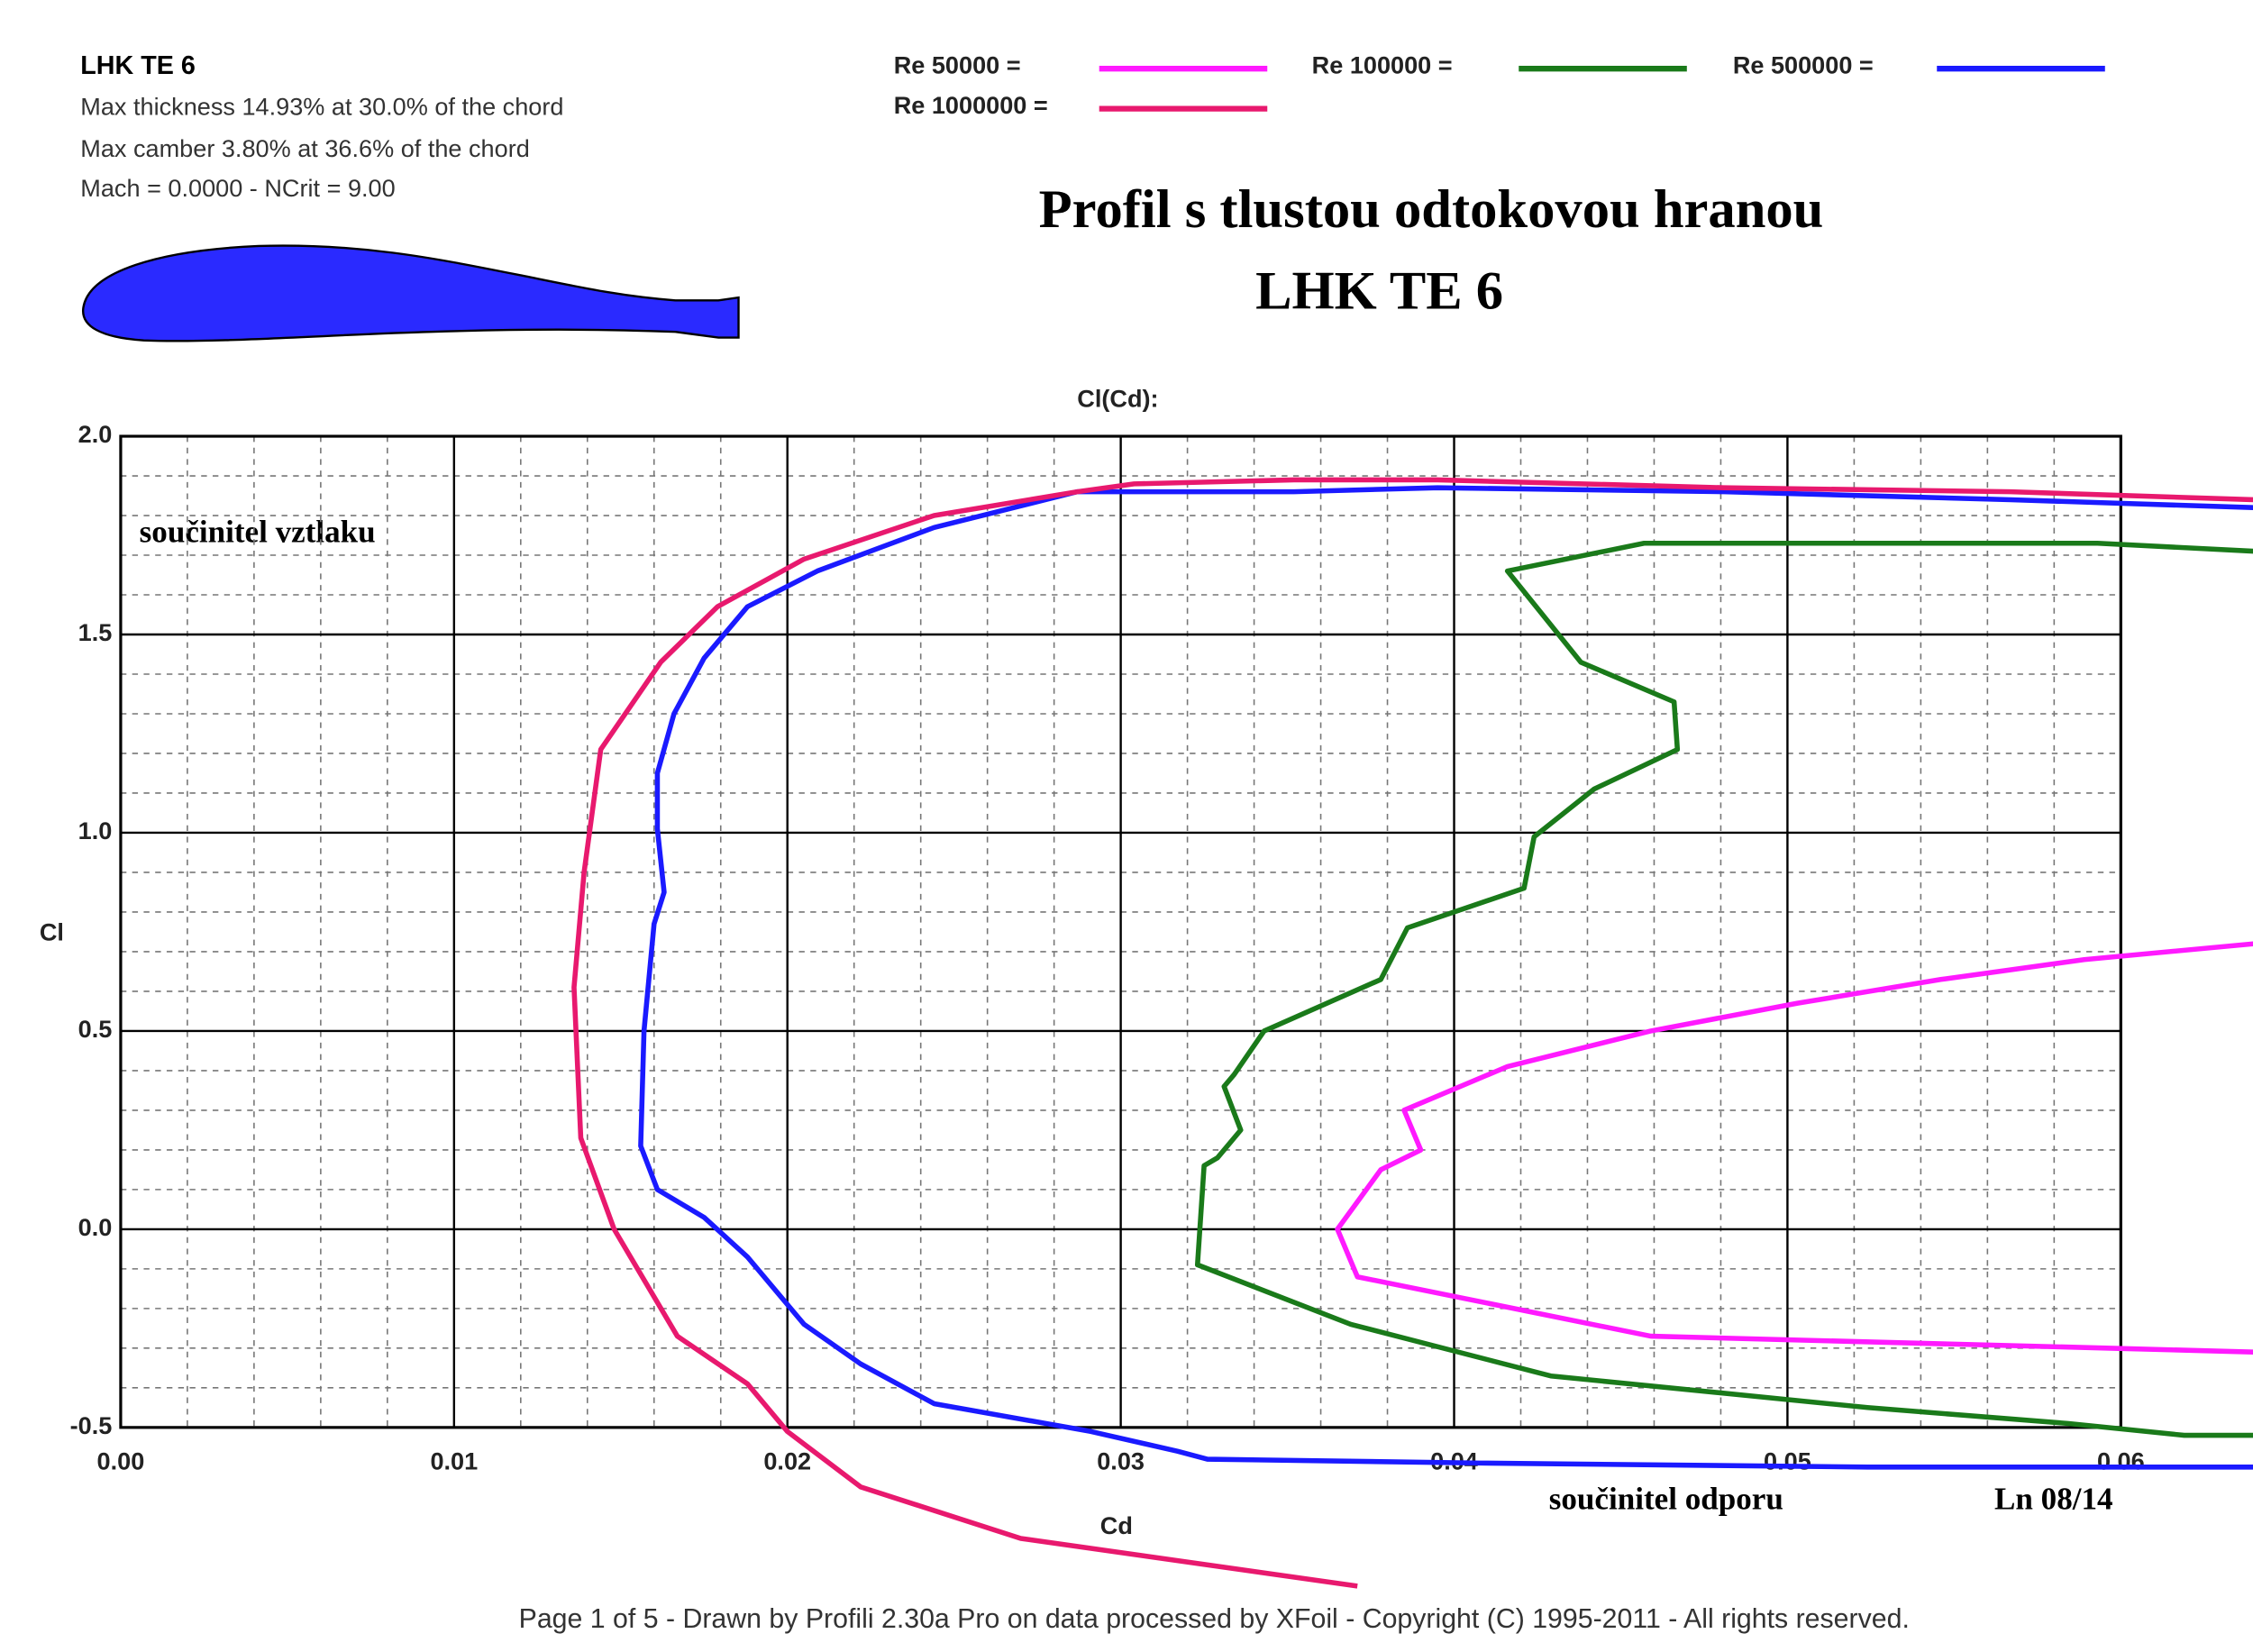 Image resolution: width=2253 pixels, height=1652 pixels. Describe the element at coordinates (91, 1425) in the screenshot. I see `y-tick-label: -0.5` at that location.